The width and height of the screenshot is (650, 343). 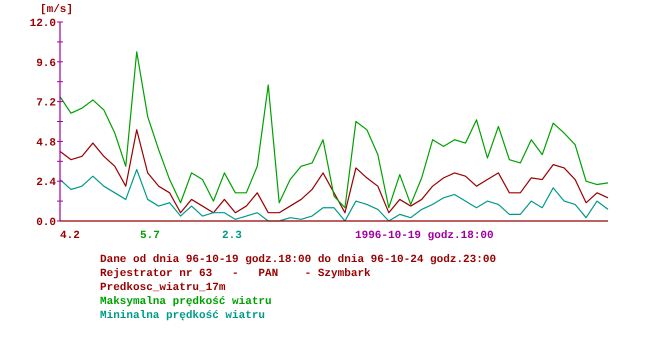 What do you see at coordinates (57, 10) in the screenshot?
I see `y-axis-title: [m/s]` at bounding box center [57, 10].